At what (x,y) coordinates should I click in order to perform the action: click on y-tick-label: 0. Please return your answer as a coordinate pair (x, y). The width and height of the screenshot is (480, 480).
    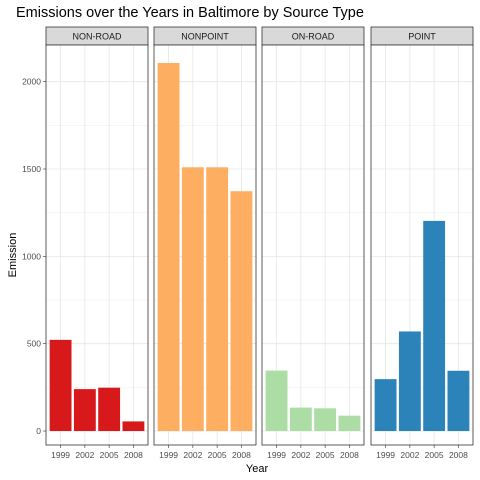
    Looking at the image, I should click on (38, 431).